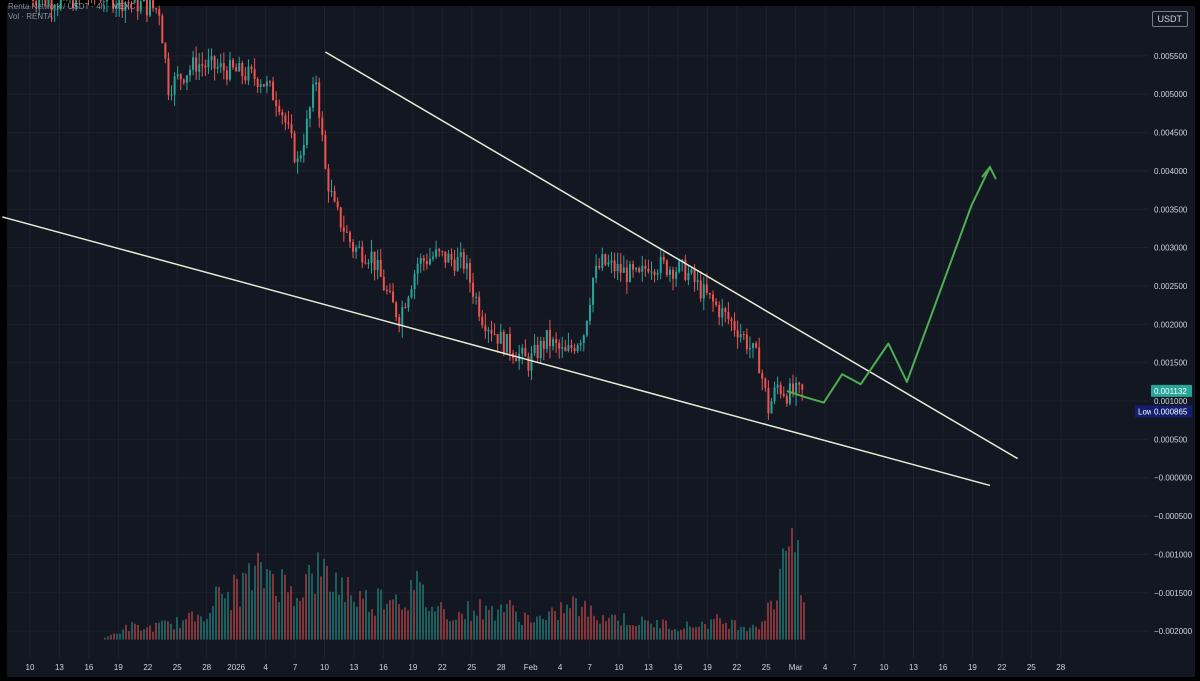 This screenshot has height=681, width=1200. What do you see at coordinates (1171, 411) in the screenshot?
I see `low-price-label` at bounding box center [1171, 411].